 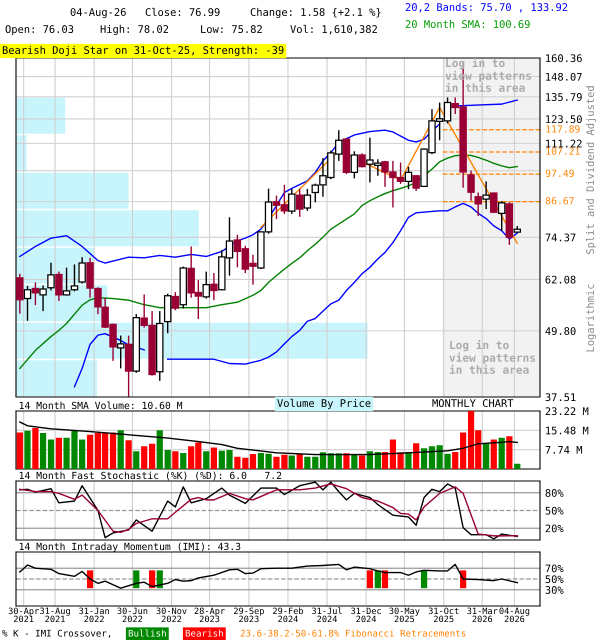 What do you see at coordinates (514, 615) in the screenshot?
I see `x-tick-label: 04-Aug 2026` at bounding box center [514, 615].